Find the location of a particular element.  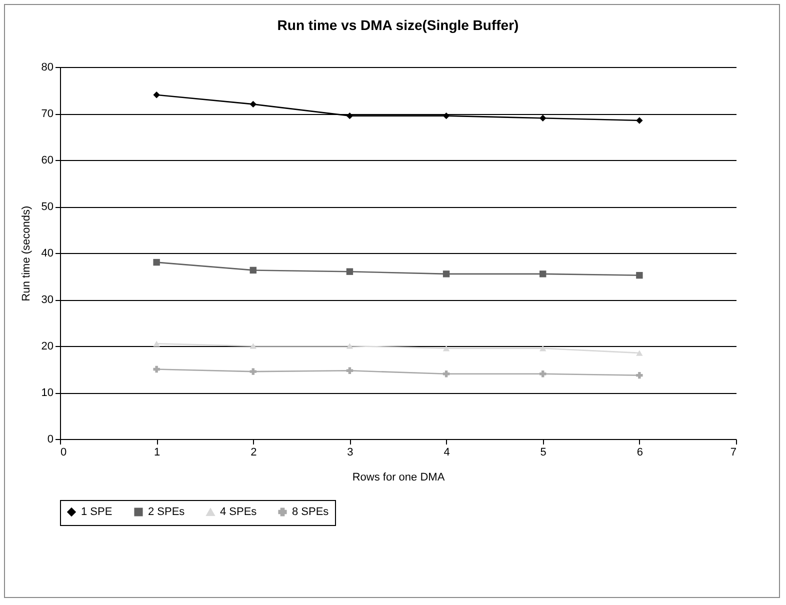

y-tick-label: 70 is located at coordinates (47, 114).